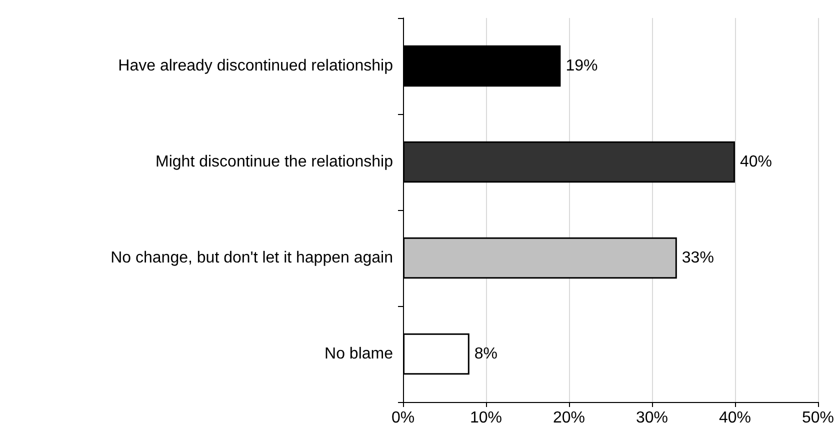 The width and height of the screenshot is (839, 441). Describe the element at coordinates (569, 418) in the screenshot. I see `x-tick-label: 20%` at that location.